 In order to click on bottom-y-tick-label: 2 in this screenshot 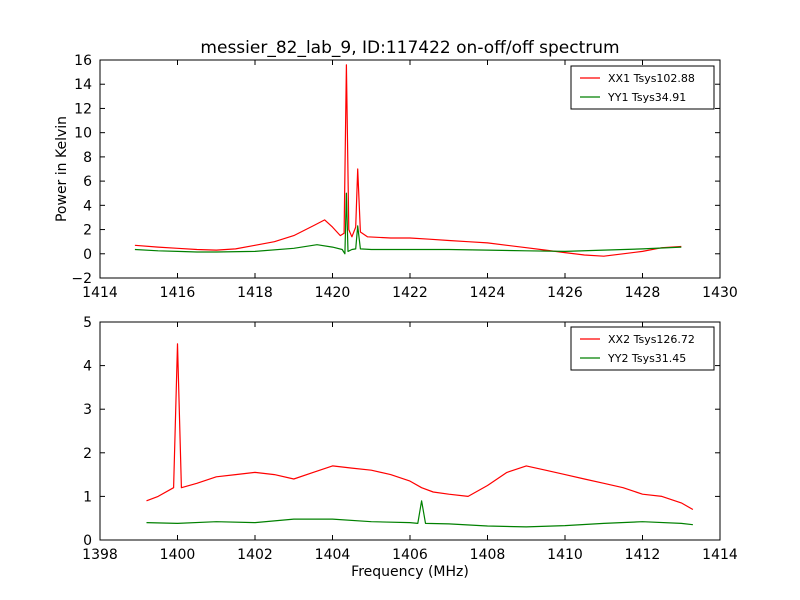, I will do `click(87, 454)`.